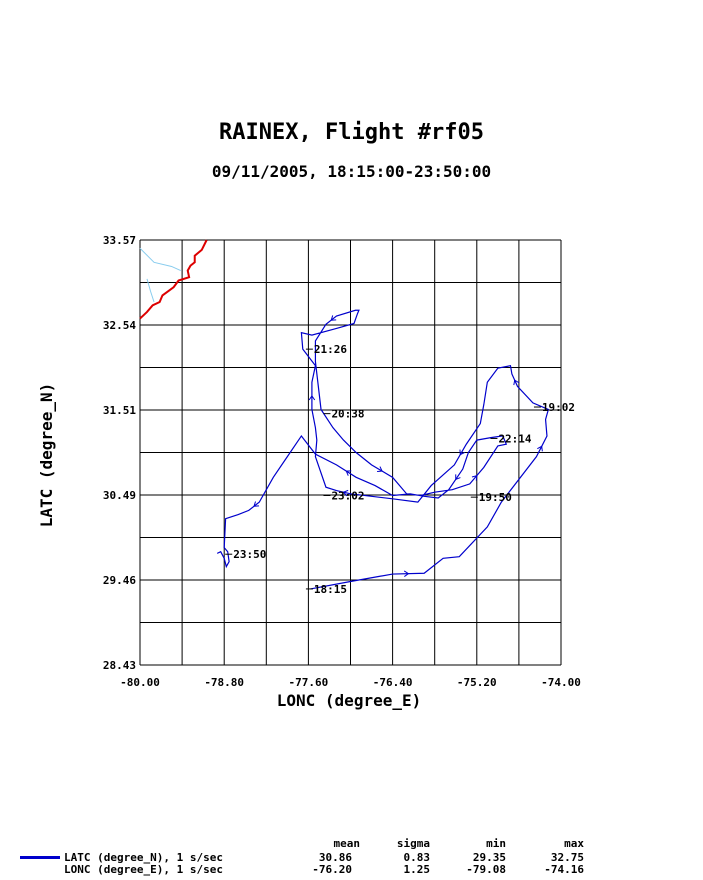  I want to click on time-label: 19:02, so click(558, 407).